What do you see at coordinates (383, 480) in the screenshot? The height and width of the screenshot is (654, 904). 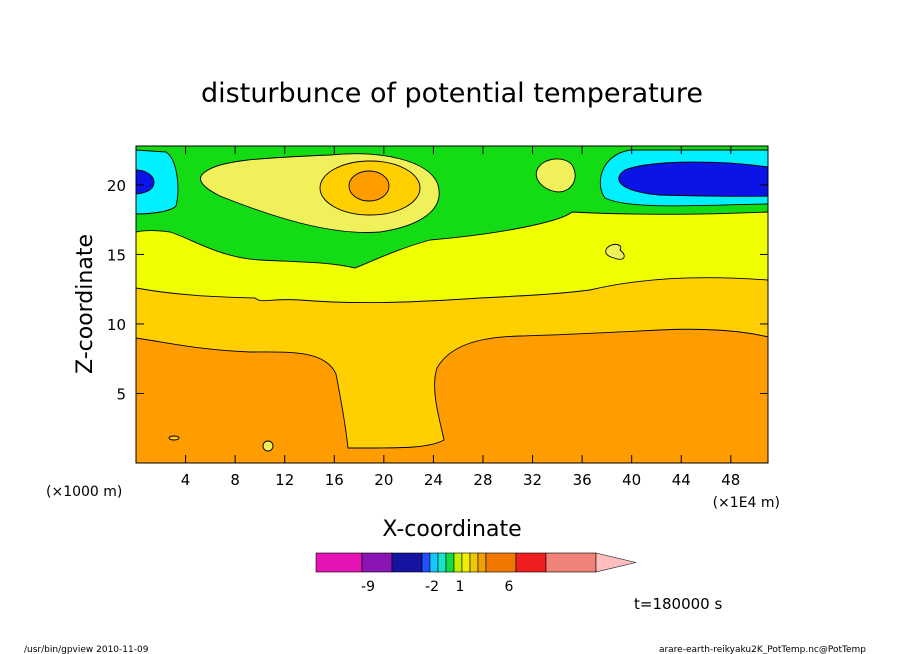 I see `x-tick-label: 20` at bounding box center [383, 480].